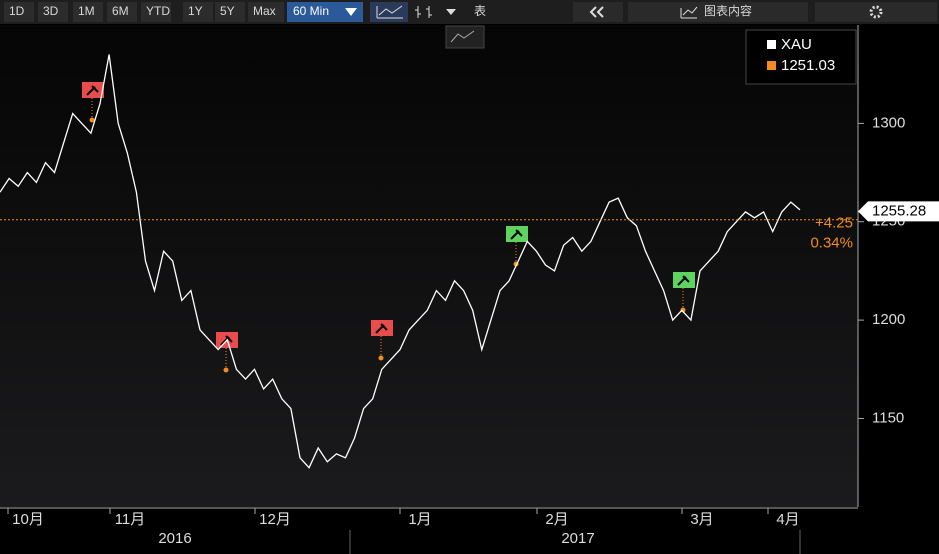 The image size is (939, 554). I want to click on bars-icon, so click(423, 12).